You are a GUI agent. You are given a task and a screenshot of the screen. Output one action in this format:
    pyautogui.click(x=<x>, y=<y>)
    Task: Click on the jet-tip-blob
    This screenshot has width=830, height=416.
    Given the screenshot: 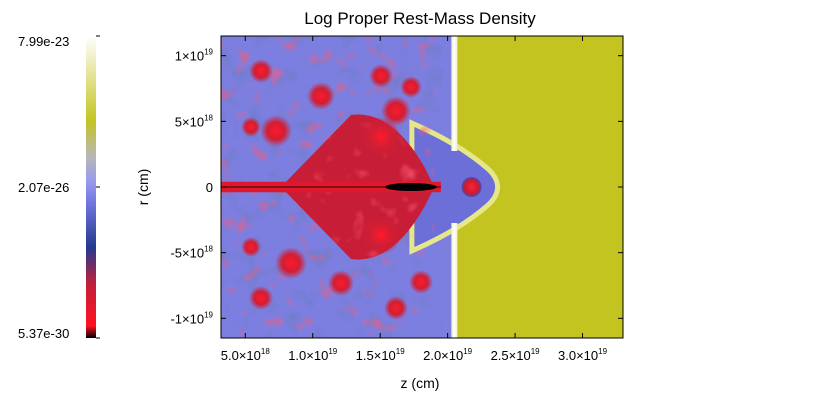 What is the action you would take?
    pyautogui.click(x=471, y=187)
    